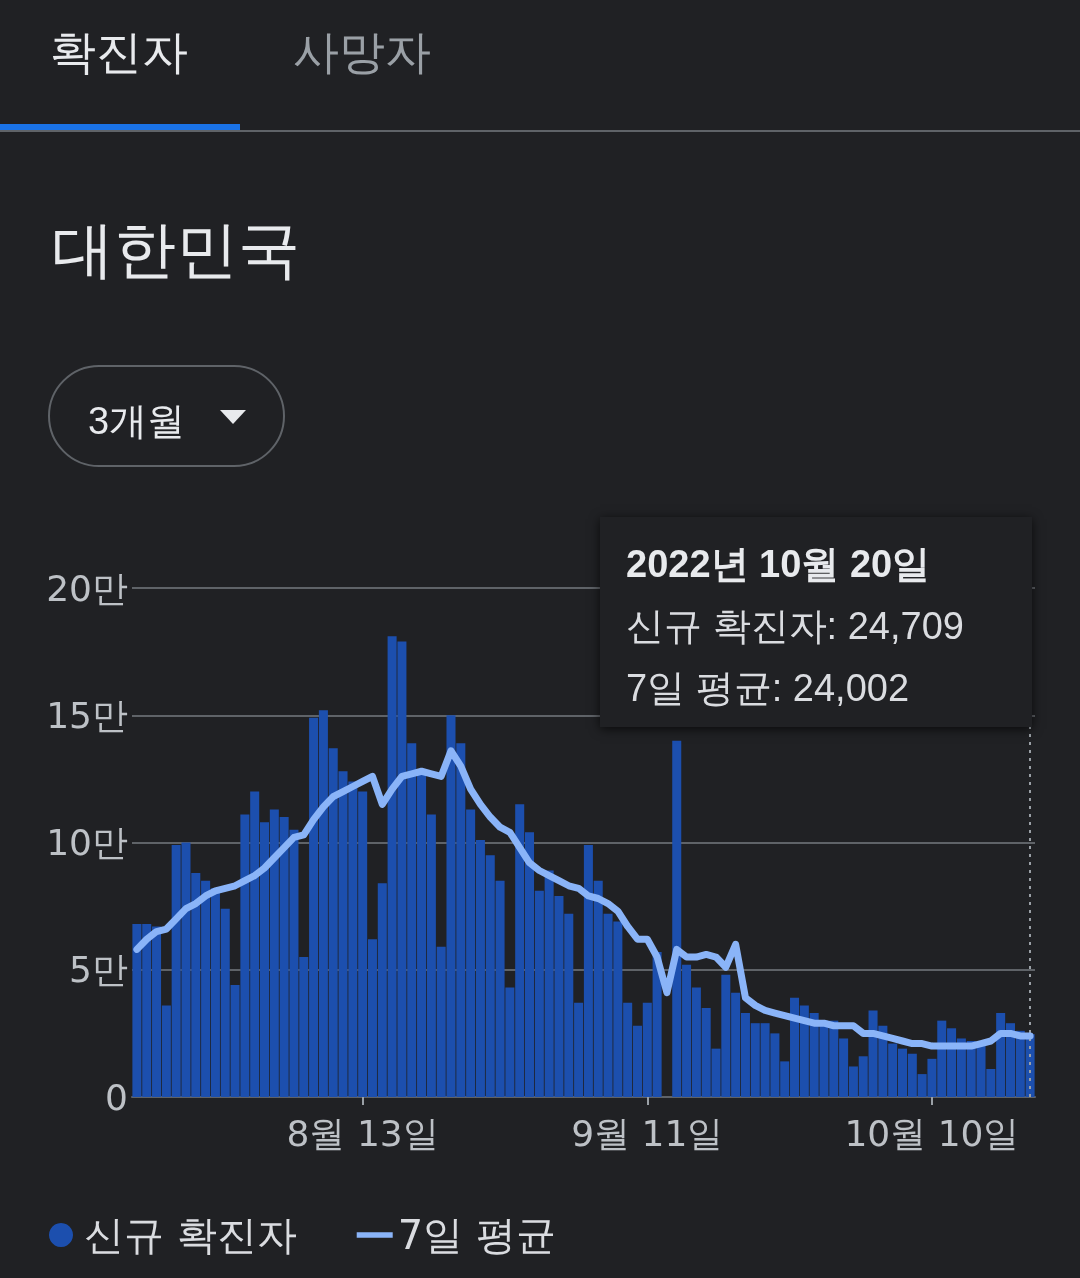  Describe the element at coordinates (190, 1235) in the screenshot. I see `legend-label: 신규 확진자` at that location.